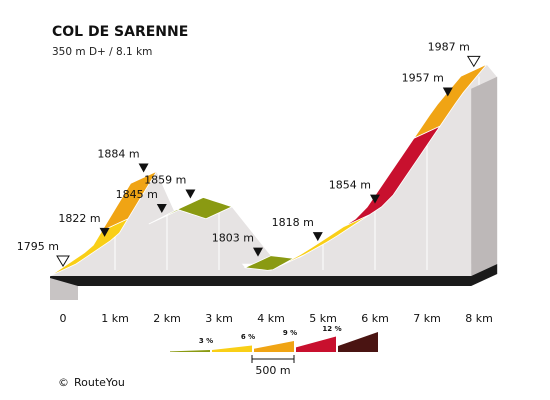 This screenshot has width=550, height=400. I want to click on gradient-legend: 3 % 6 % 9 % 12 % 500 m, so click(274, 351).